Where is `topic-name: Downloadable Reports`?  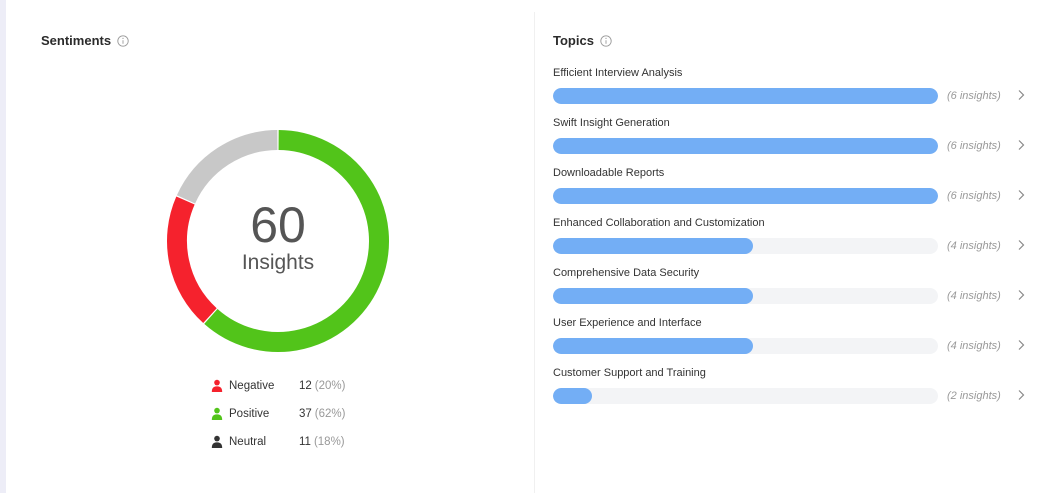 topic-name: Downloadable Reports is located at coordinates (609, 173).